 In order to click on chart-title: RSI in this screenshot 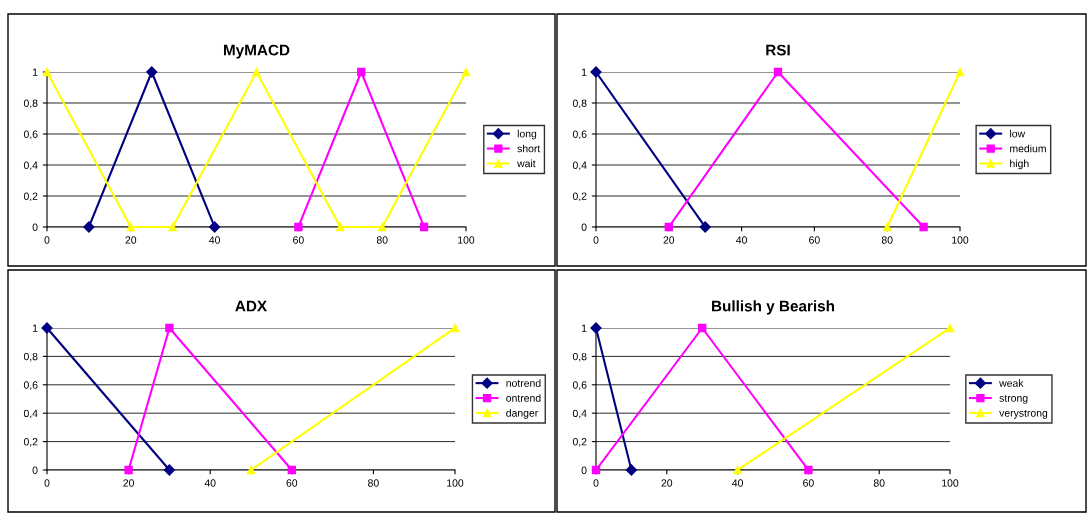, I will do `click(778, 50)`.